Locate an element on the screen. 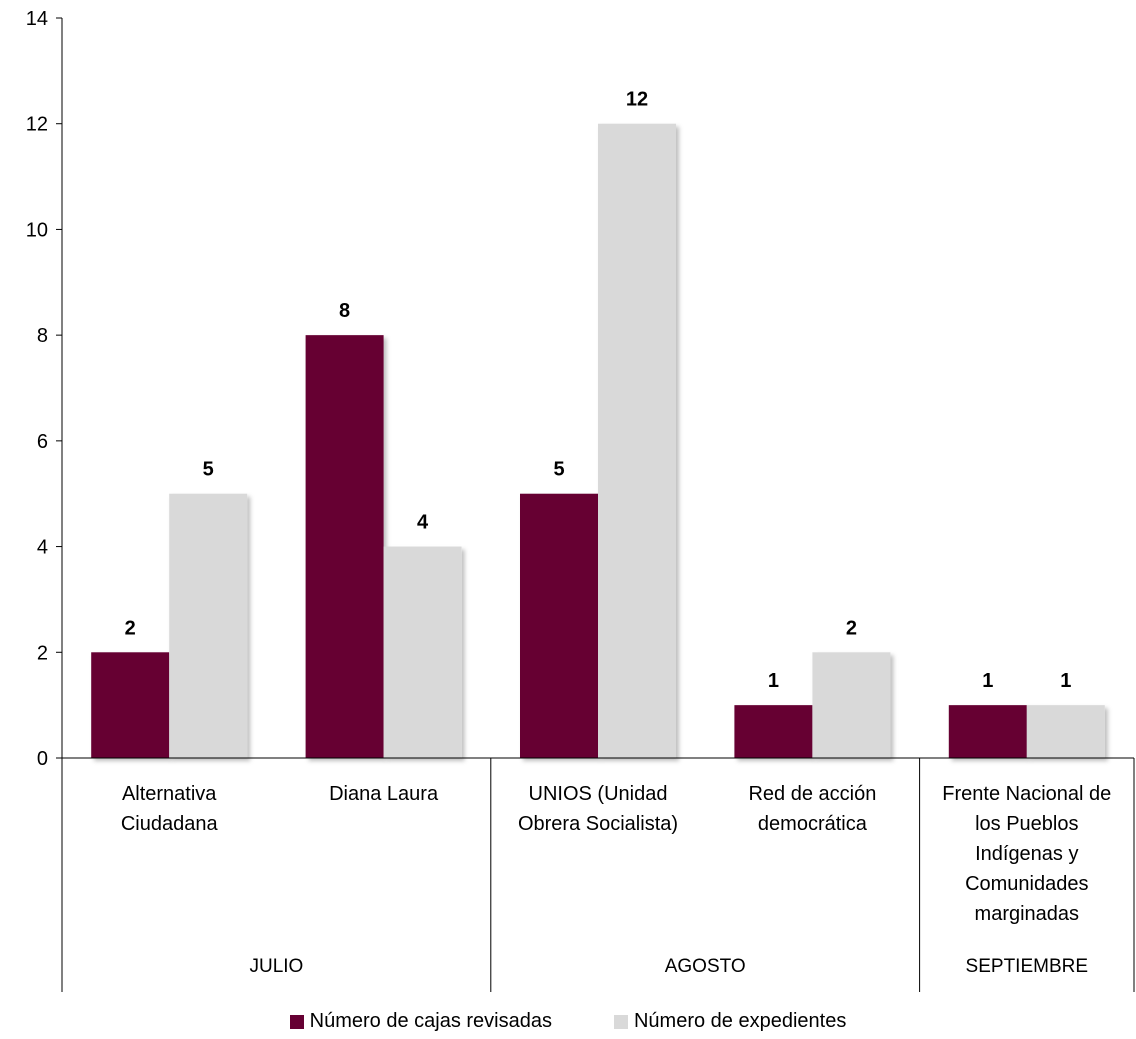 The height and width of the screenshot is (1039, 1136). category-label: Frente Nacional de is located at coordinates (1026, 794).